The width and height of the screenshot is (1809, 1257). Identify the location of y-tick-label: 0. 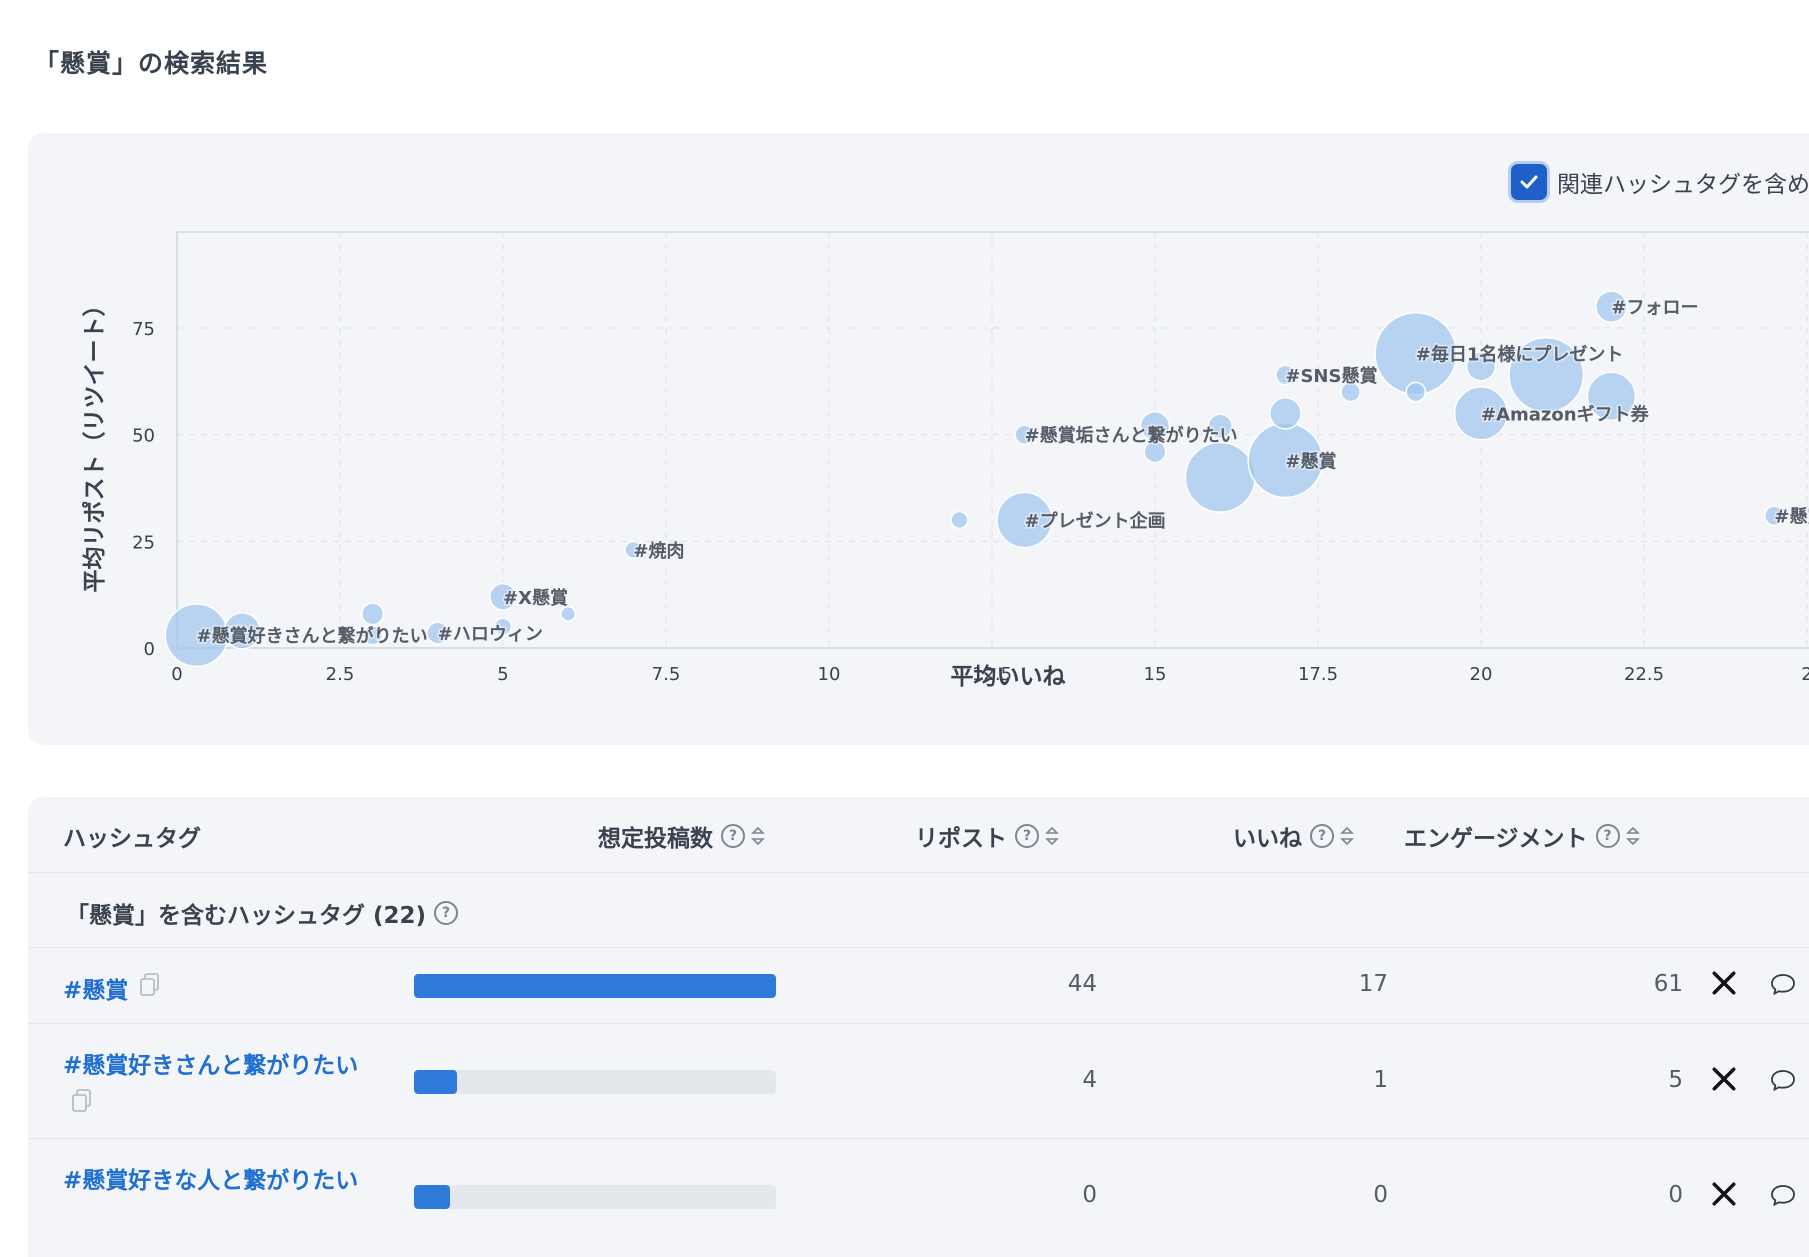
(149, 649).